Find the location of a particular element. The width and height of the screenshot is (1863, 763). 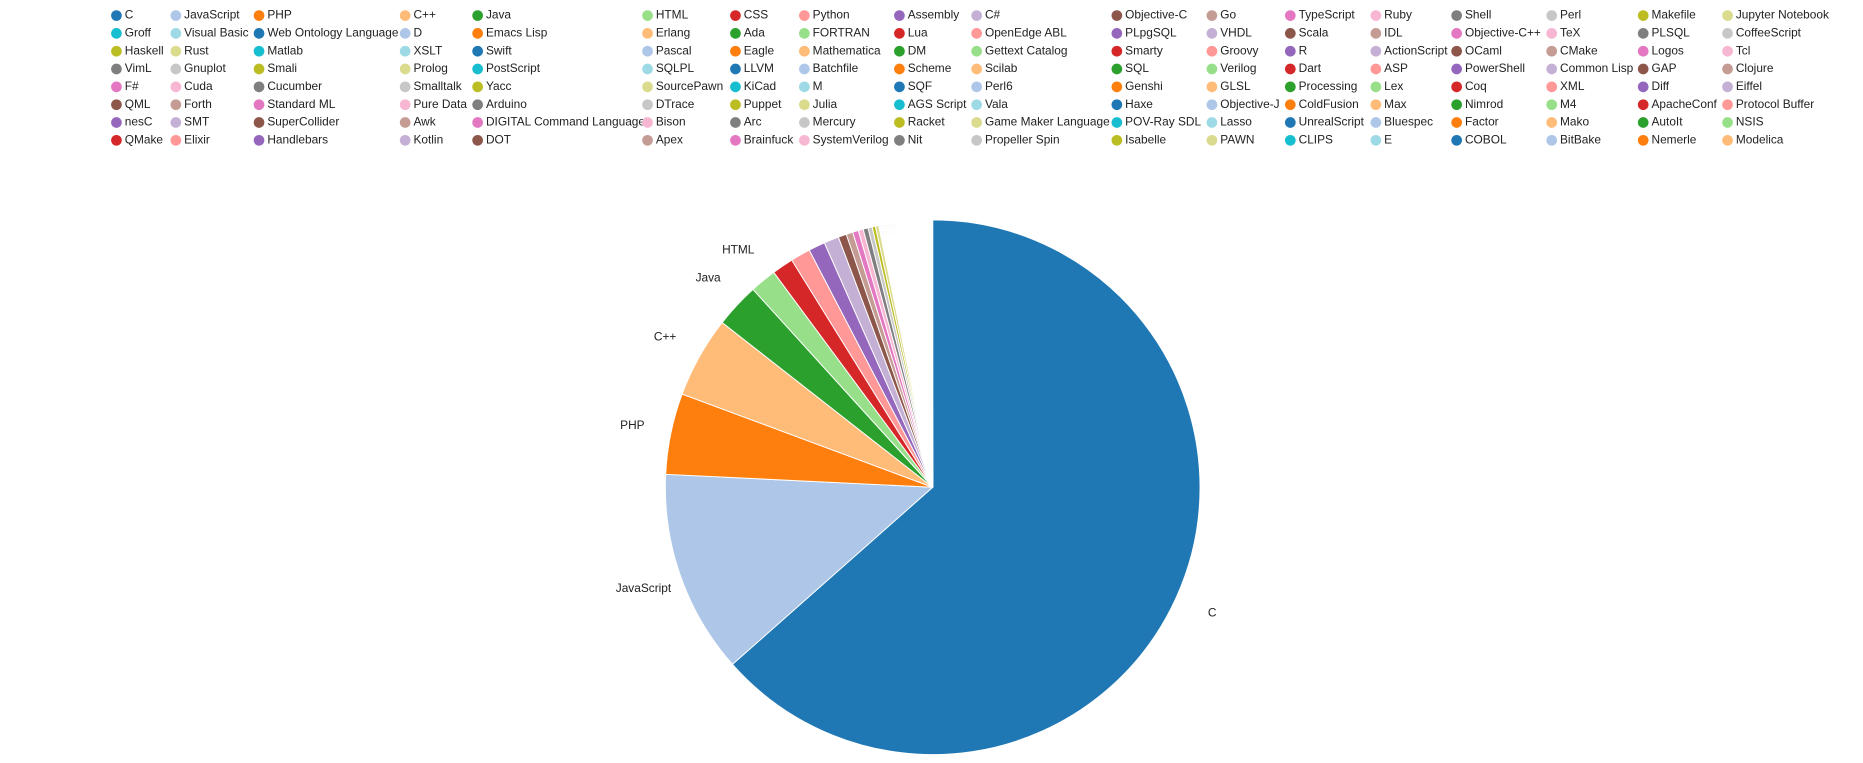

legend-label: Brainfuck is located at coordinates (769, 139).